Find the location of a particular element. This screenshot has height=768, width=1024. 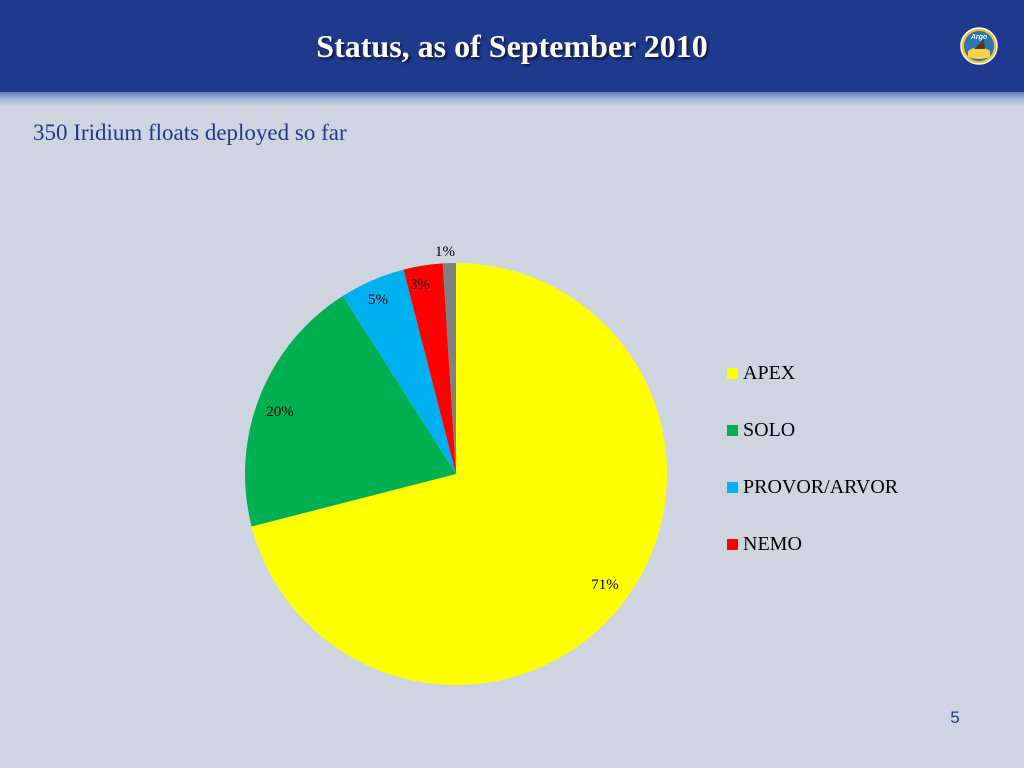

slide-subtitle: 350 Iridium floats deployed so far is located at coordinates (190, 132).